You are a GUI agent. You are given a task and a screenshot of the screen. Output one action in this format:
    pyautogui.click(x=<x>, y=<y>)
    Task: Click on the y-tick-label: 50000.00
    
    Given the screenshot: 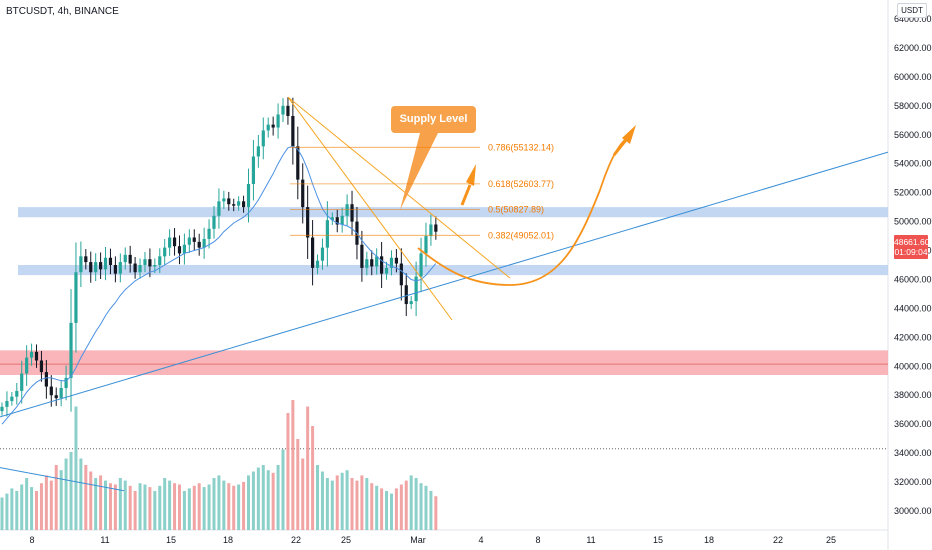 What is the action you would take?
    pyautogui.click(x=913, y=222)
    